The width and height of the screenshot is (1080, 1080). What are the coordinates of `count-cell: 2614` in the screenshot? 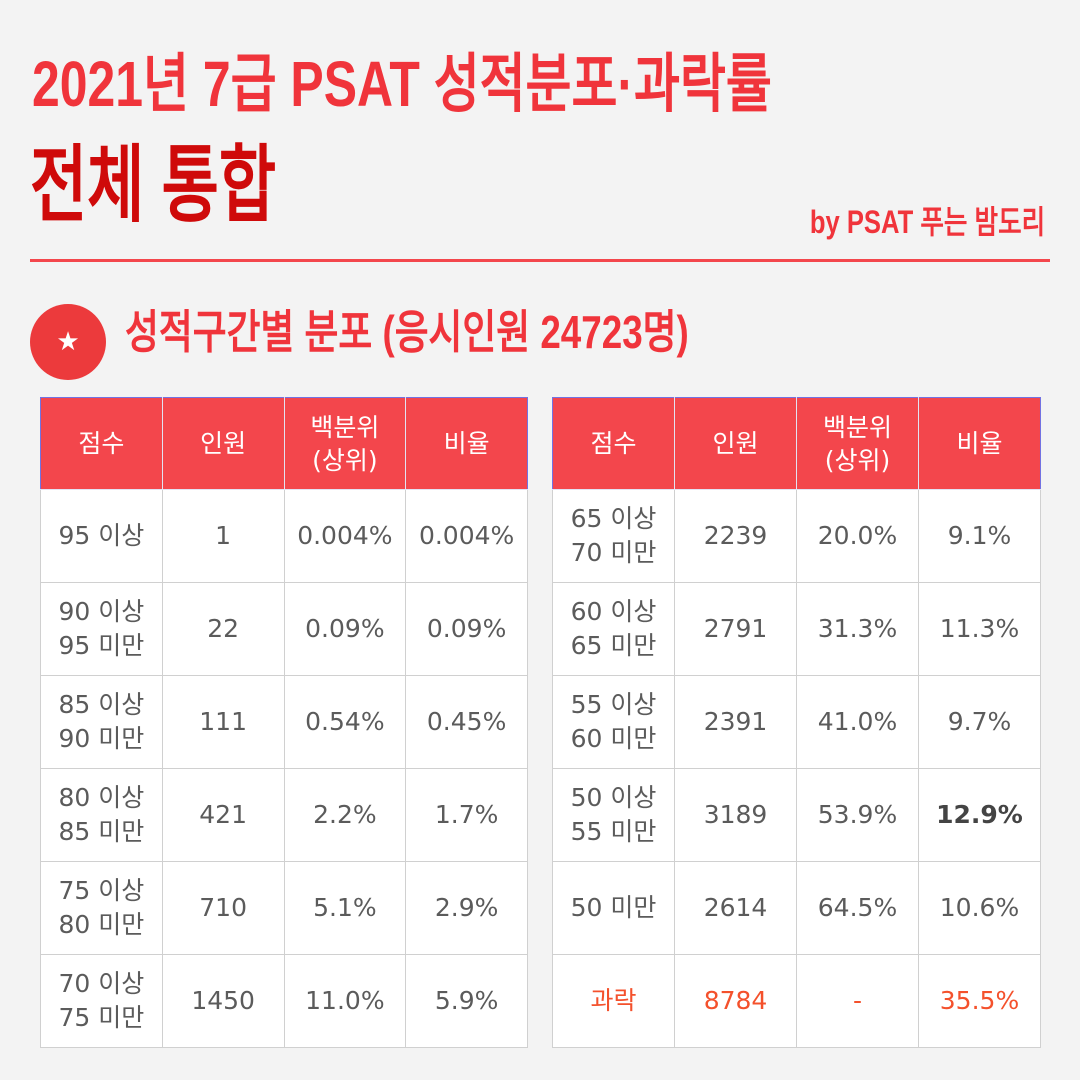 It's located at (735, 908).